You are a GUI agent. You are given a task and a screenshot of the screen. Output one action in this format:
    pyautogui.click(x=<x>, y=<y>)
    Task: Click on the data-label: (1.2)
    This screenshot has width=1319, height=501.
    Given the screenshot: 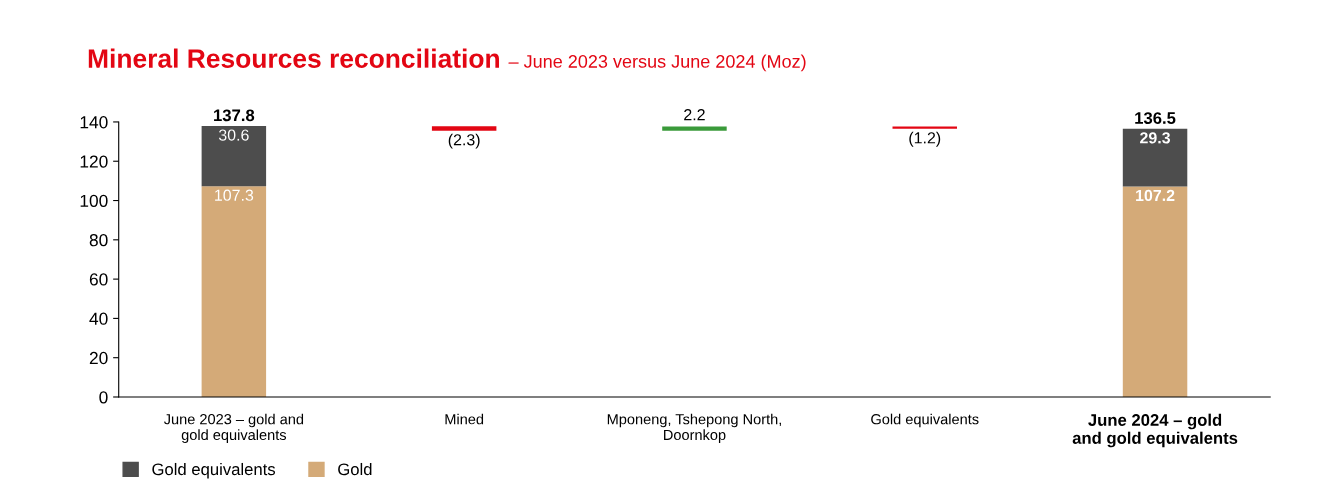 What is the action you would take?
    pyautogui.click(x=925, y=139)
    